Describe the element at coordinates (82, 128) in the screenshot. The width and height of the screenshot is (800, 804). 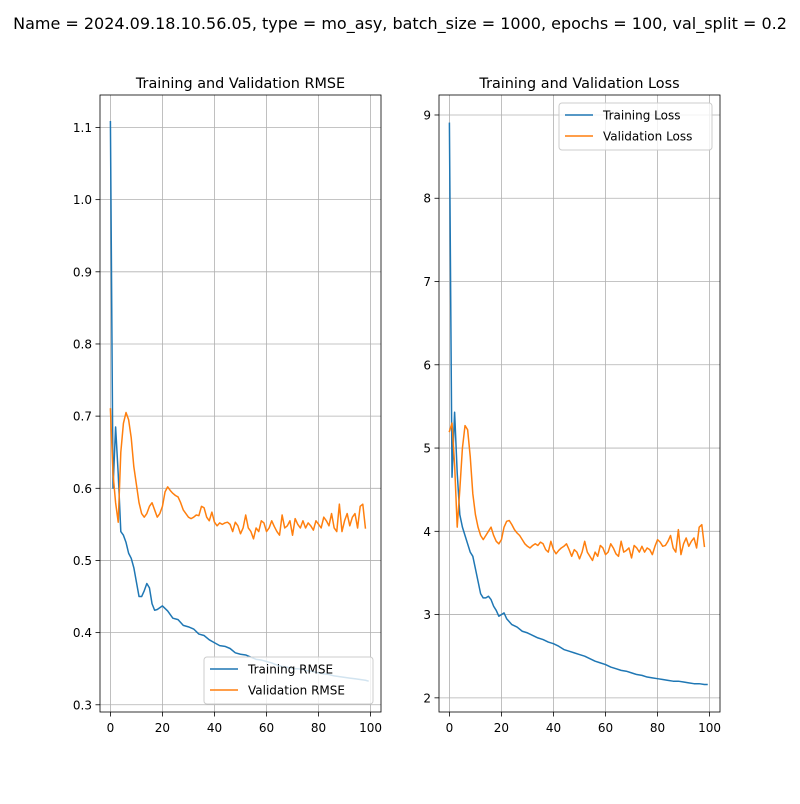
I see `y-tick-label: 1.1` at that location.